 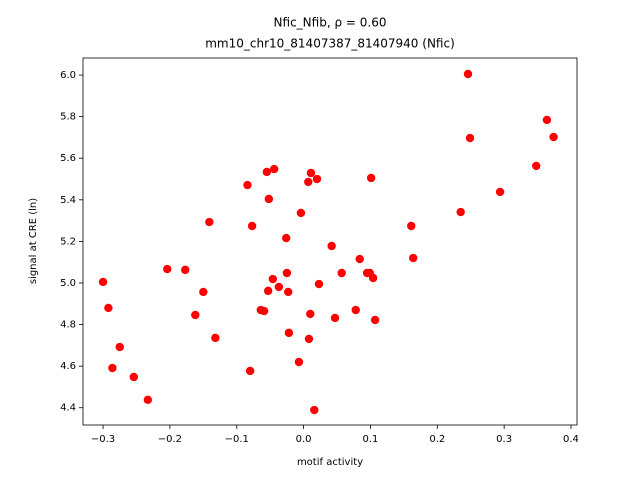 What do you see at coordinates (504, 439) in the screenshot?
I see `x-tick-label: 0.3` at bounding box center [504, 439].